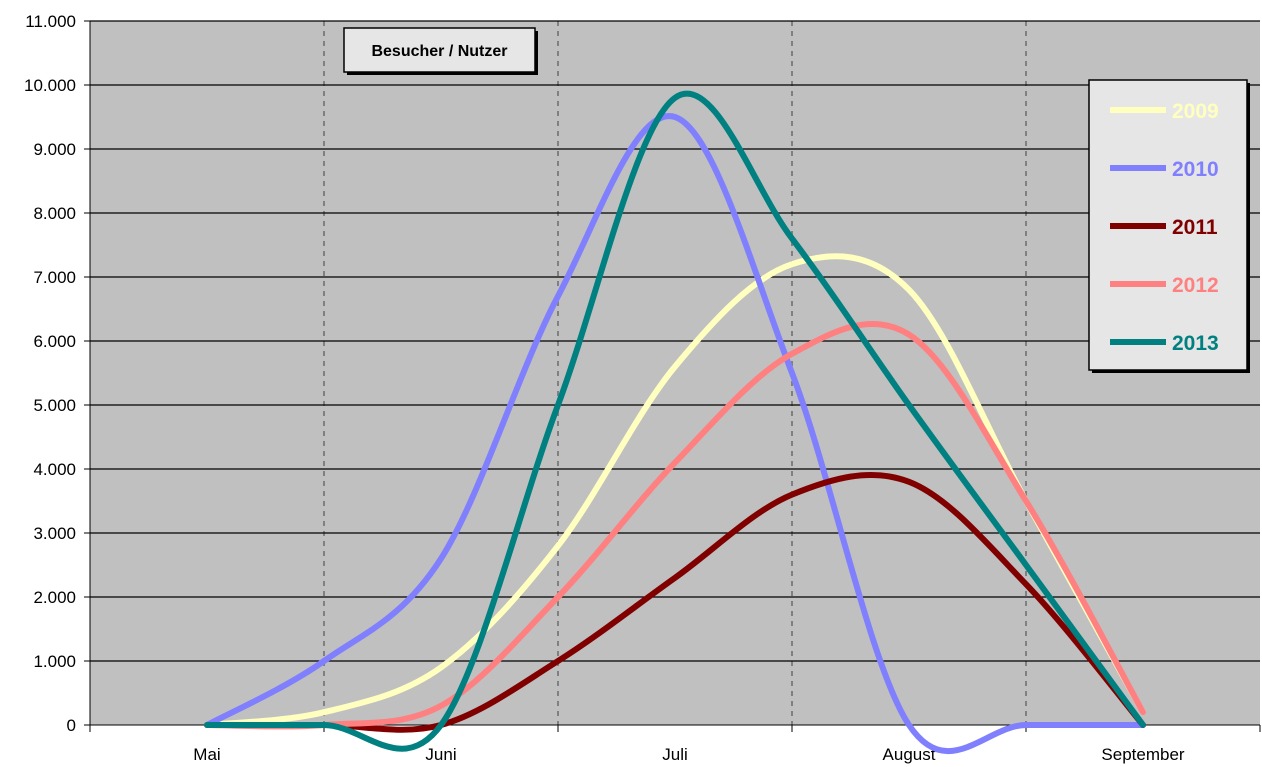  I want to click on y-tick-label: 4.000, so click(54, 469).